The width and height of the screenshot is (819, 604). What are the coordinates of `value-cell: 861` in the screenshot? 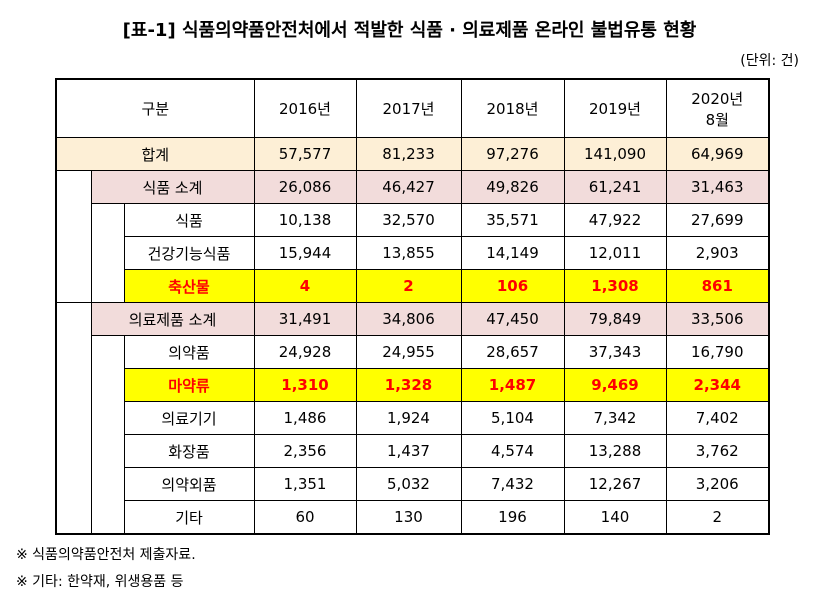 It's located at (717, 286).